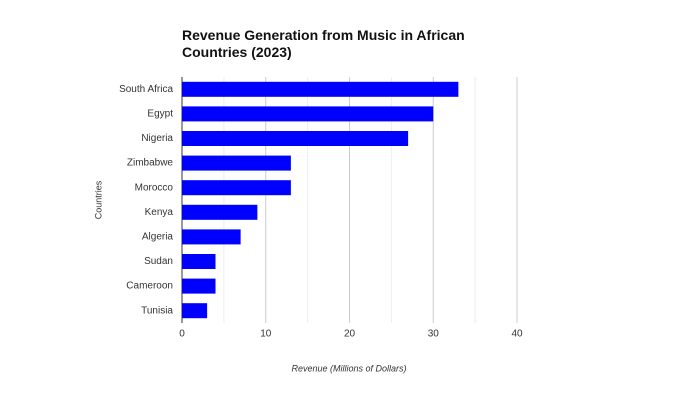  I want to click on x-tick-label: 0, so click(182, 334).